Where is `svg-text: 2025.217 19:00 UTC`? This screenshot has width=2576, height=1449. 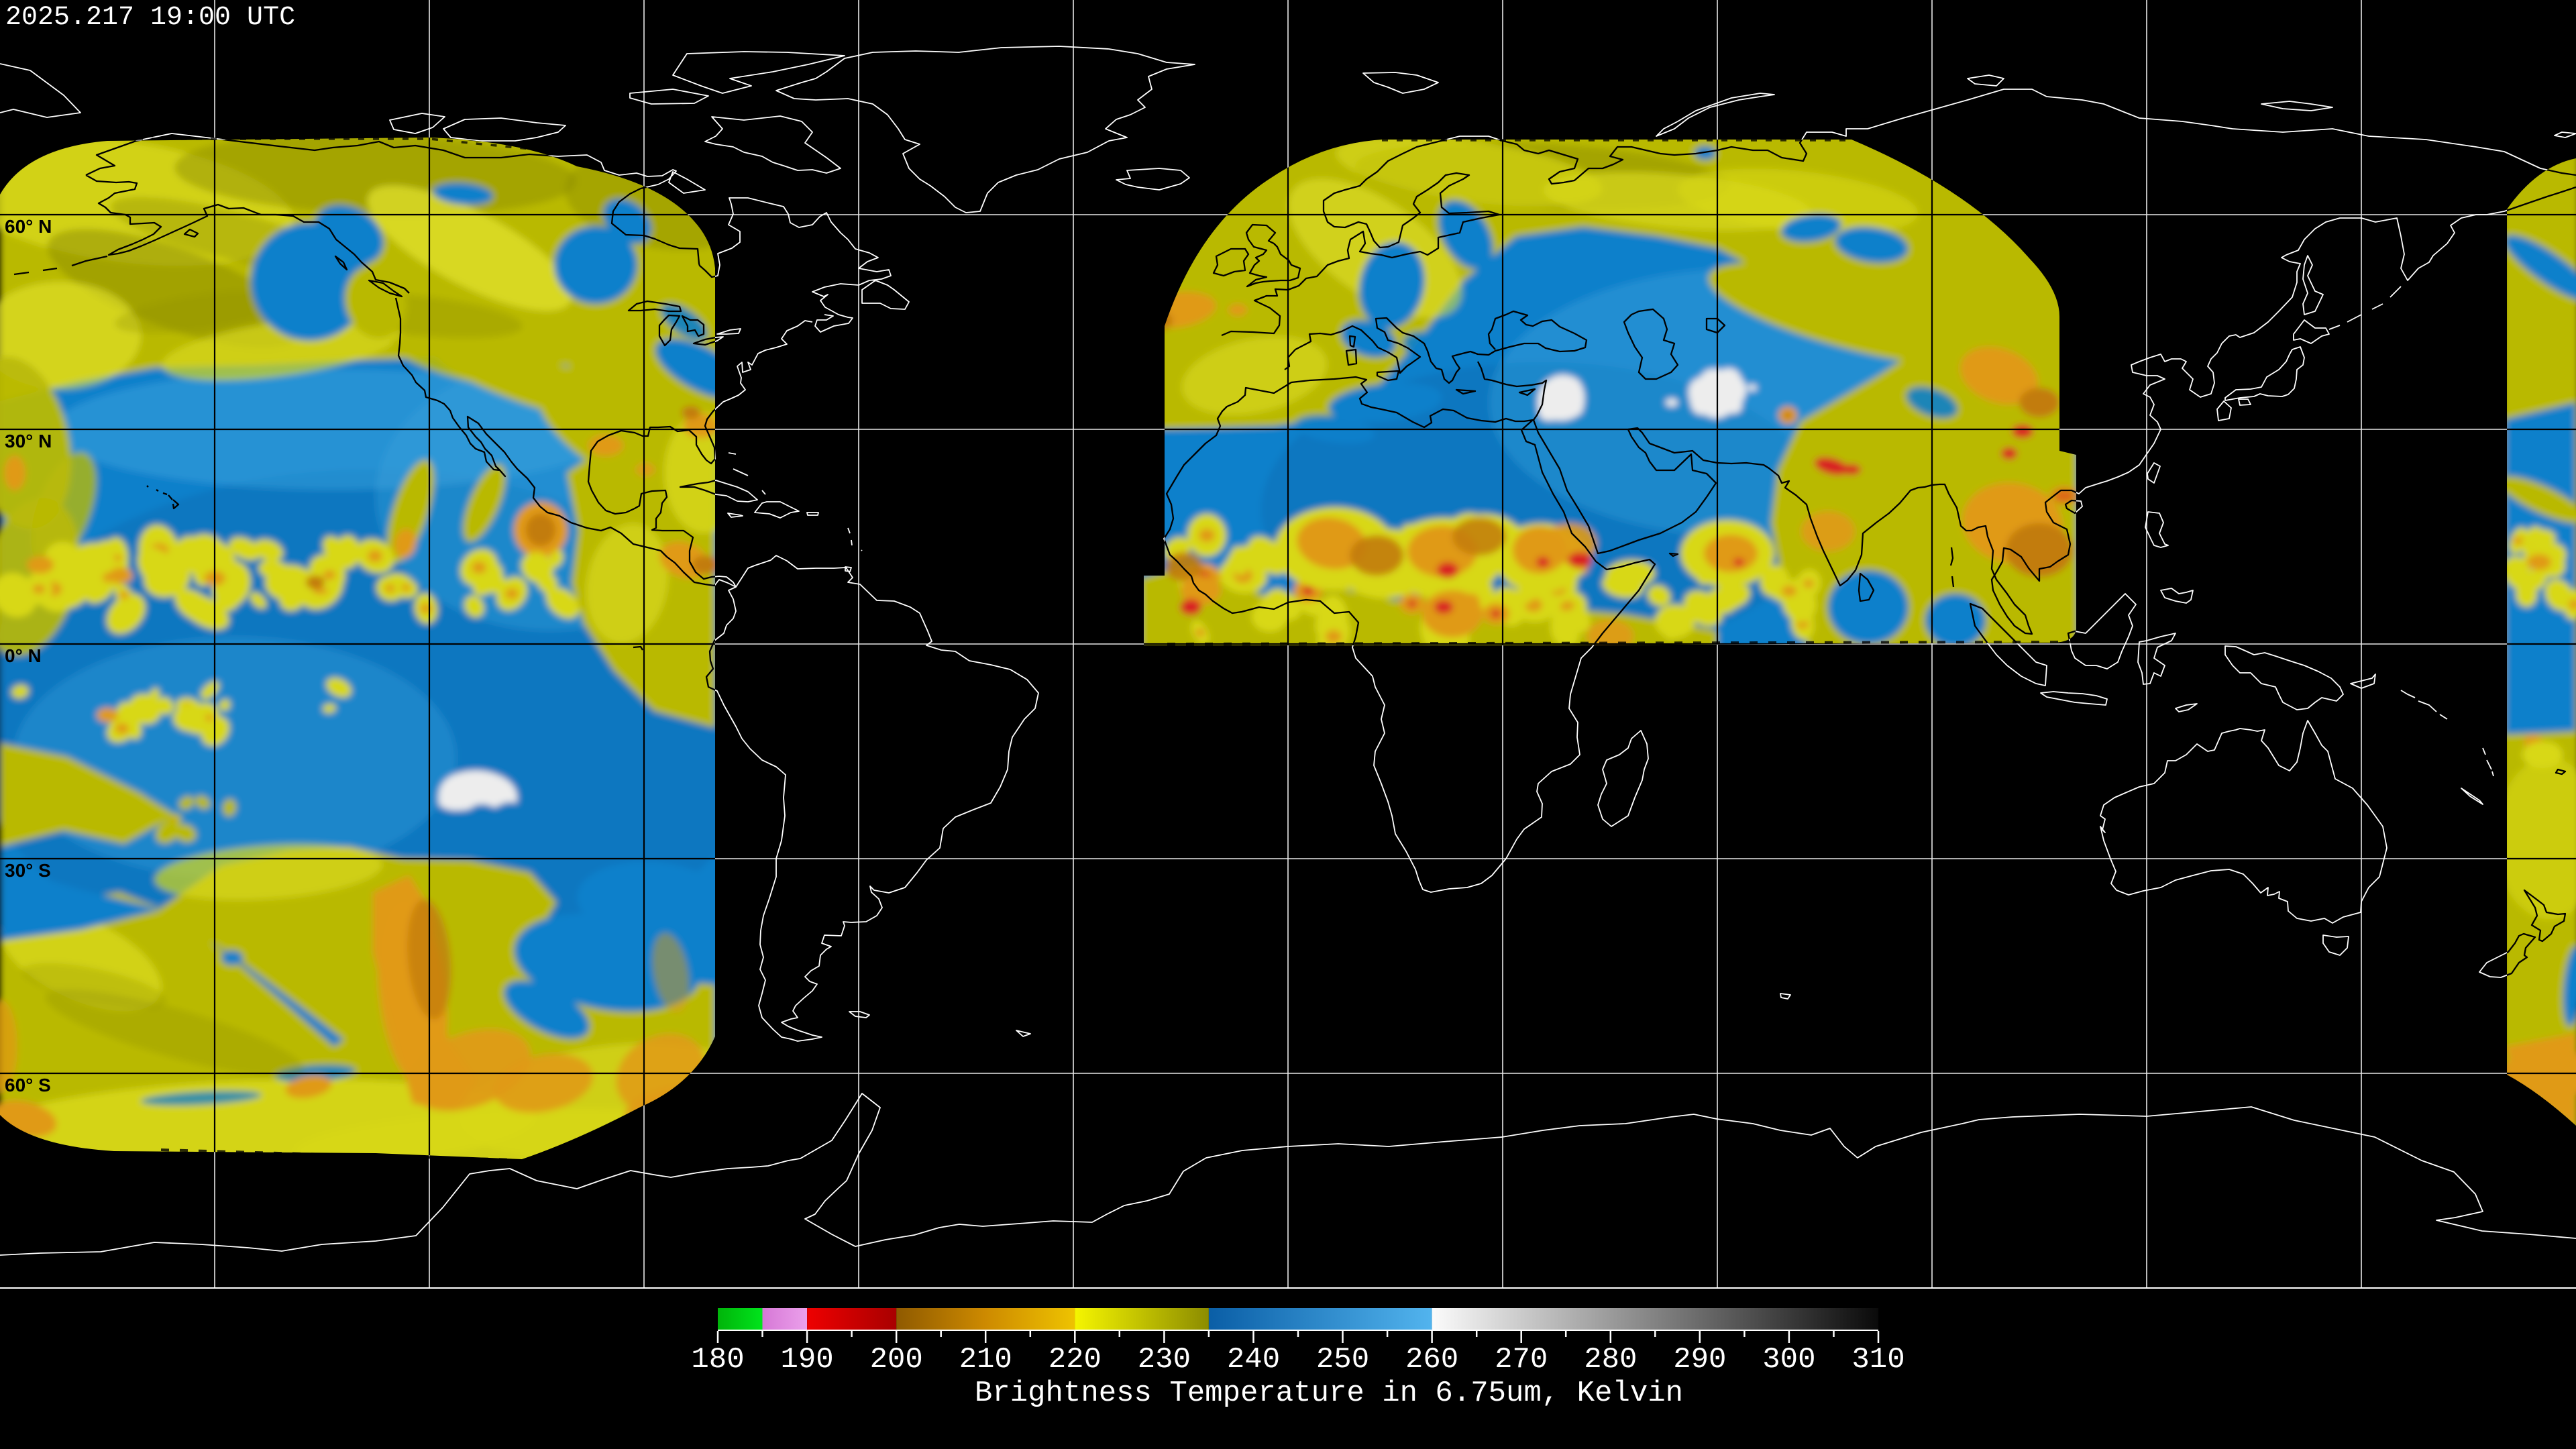 svg-text: 2025.217 19:00 UTC is located at coordinates (150, 18).